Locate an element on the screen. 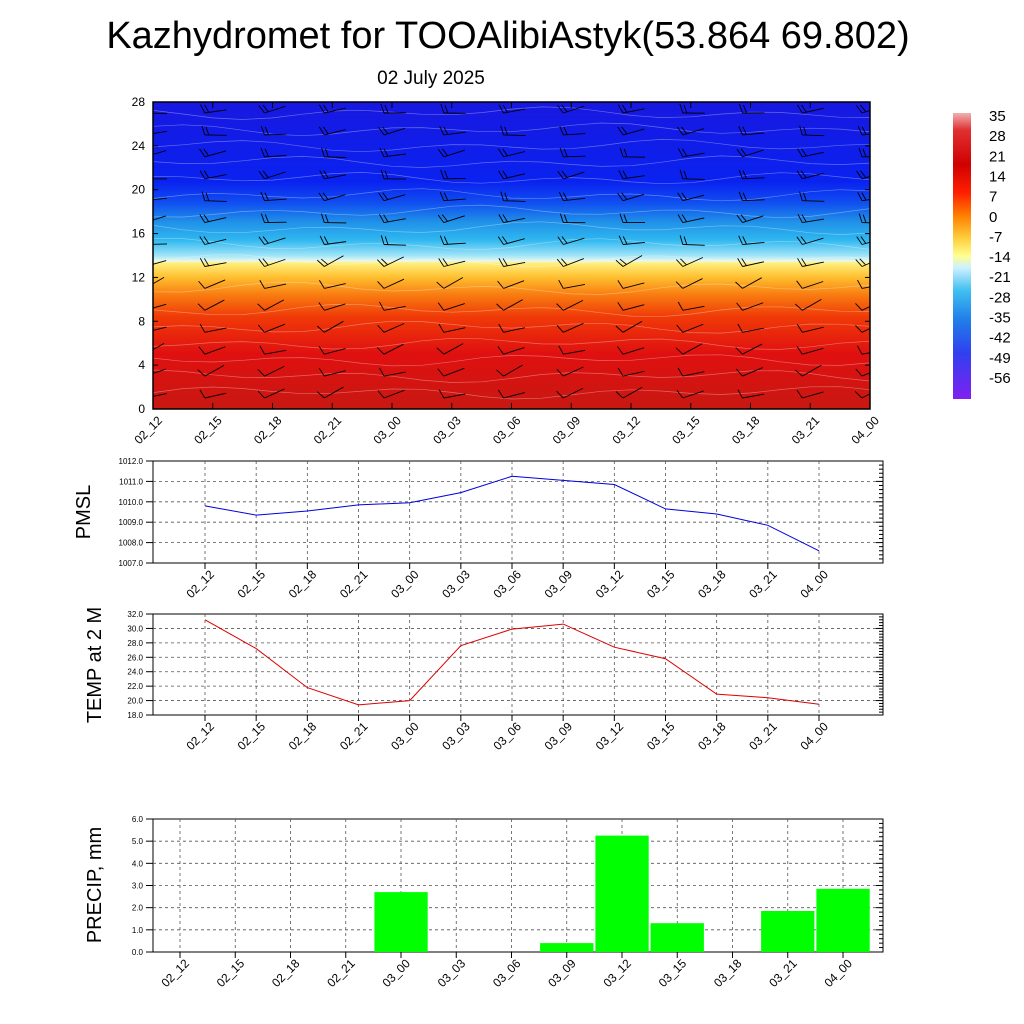  cross-section-y-tick-label: 0 is located at coordinates (141, 409).